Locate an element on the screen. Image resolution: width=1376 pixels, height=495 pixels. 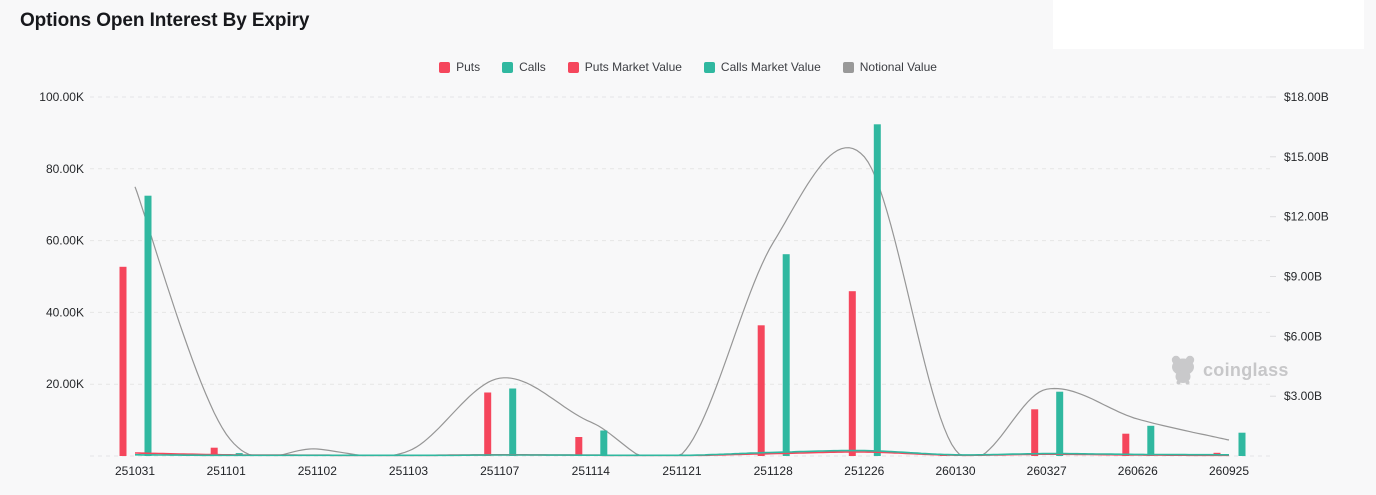
x-axis-label: 260925 is located at coordinates (1229, 471).